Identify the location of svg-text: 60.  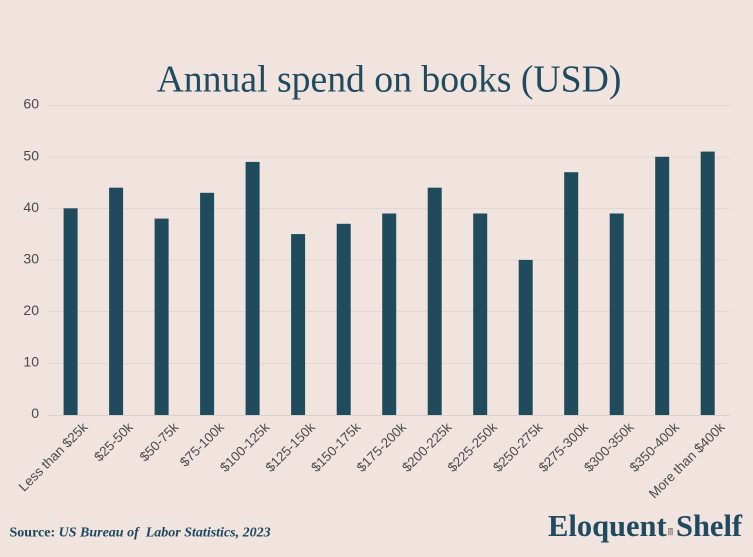
(31, 104).